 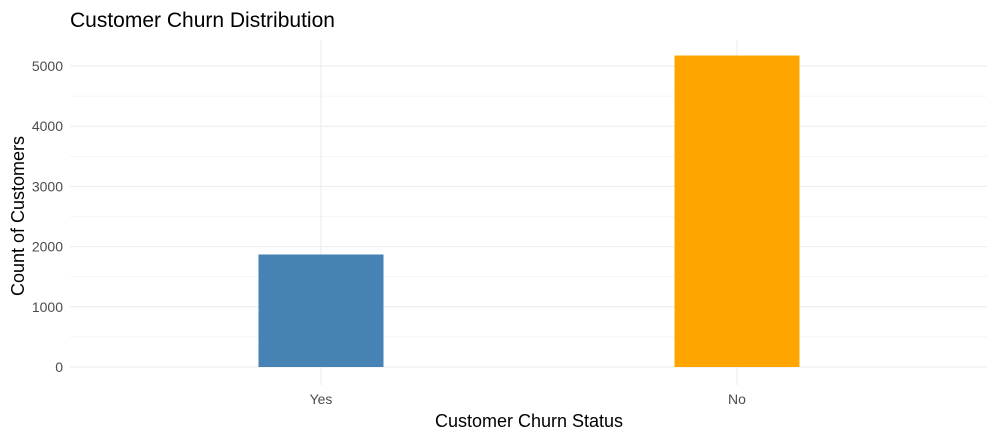 What do you see at coordinates (202, 20) in the screenshot?
I see `chart-title: Customer Churn Distribution` at bounding box center [202, 20].